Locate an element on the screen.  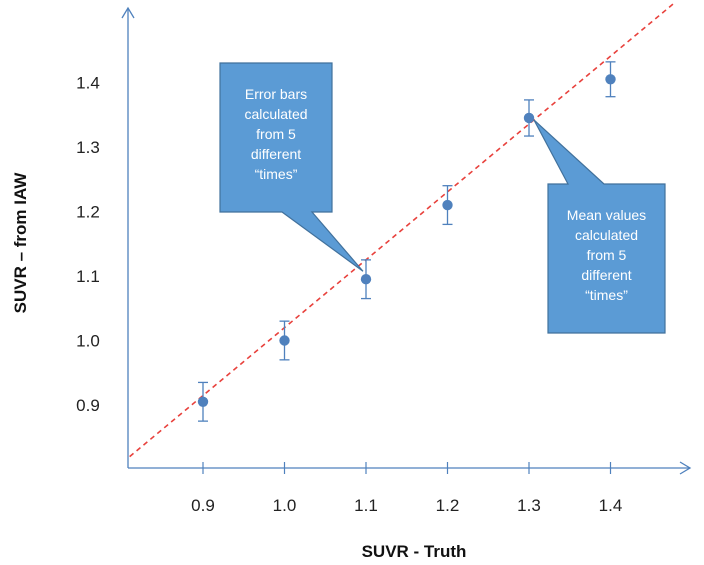
callout-text-line: Mean values is located at coordinates (606, 215).